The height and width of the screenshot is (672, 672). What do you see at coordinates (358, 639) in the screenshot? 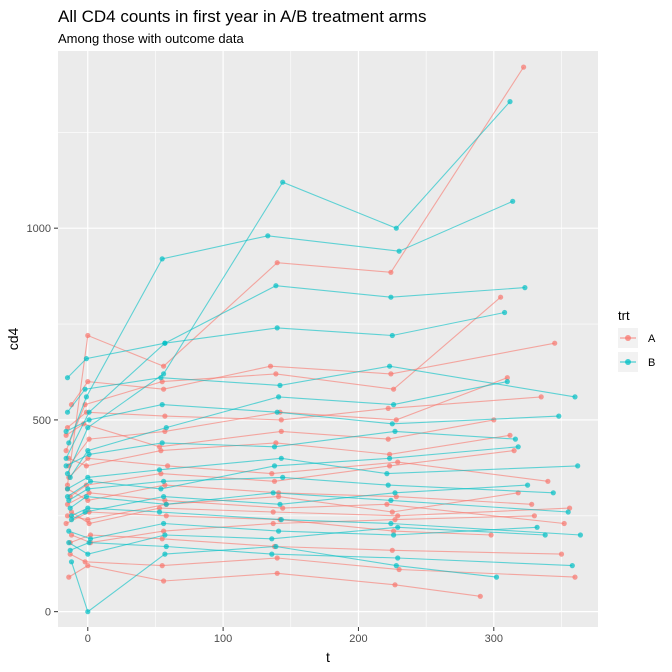
I see `x-tick-label: 200` at bounding box center [358, 639].